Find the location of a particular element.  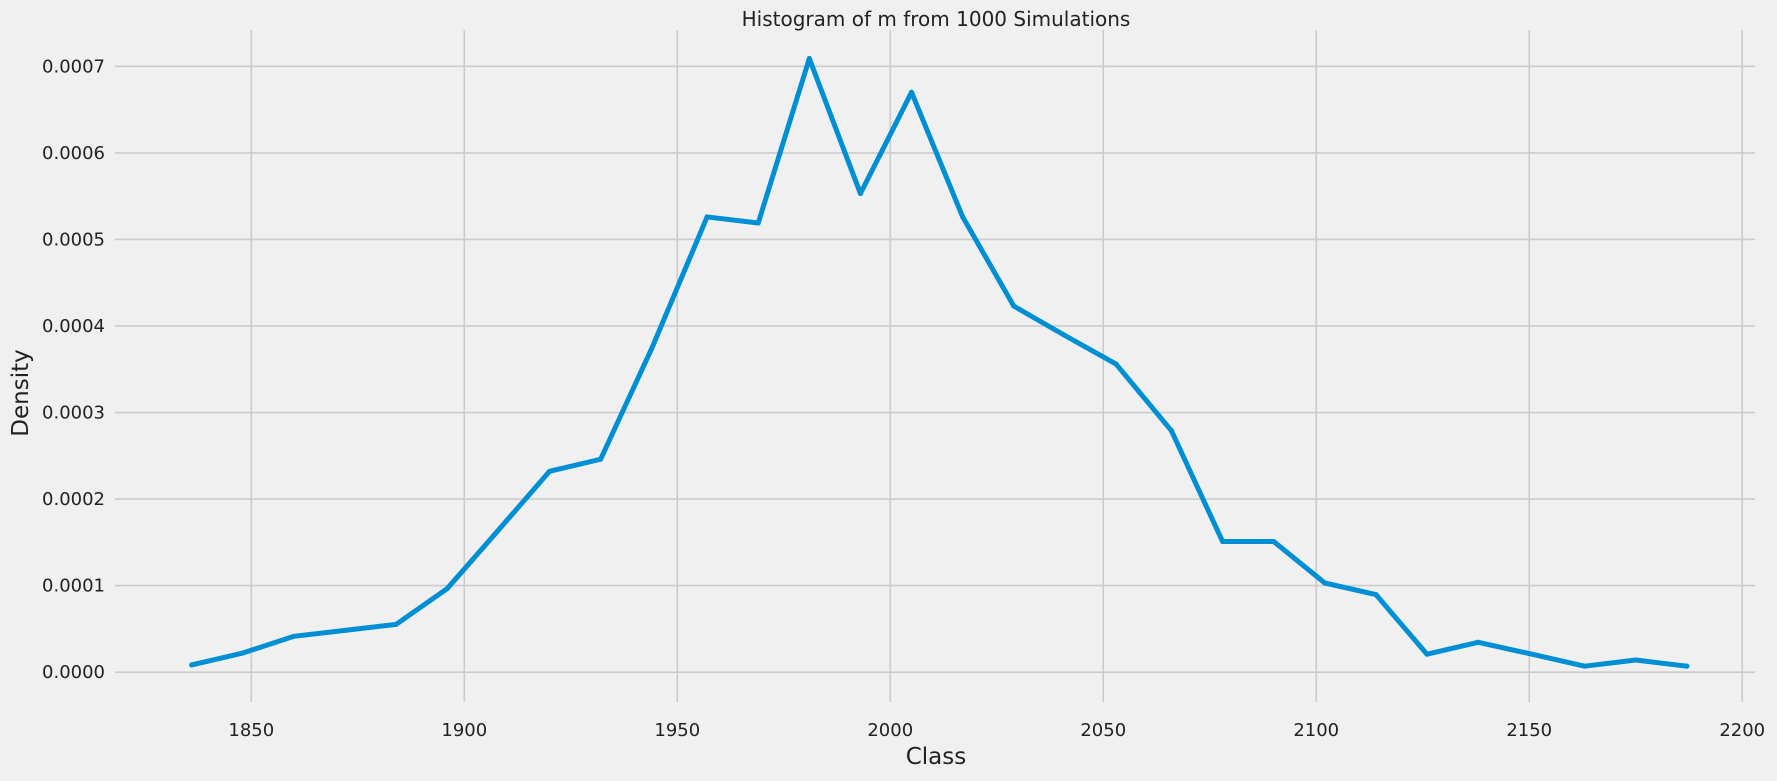

y-tick-label: 0.0002 is located at coordinates (73, 499).